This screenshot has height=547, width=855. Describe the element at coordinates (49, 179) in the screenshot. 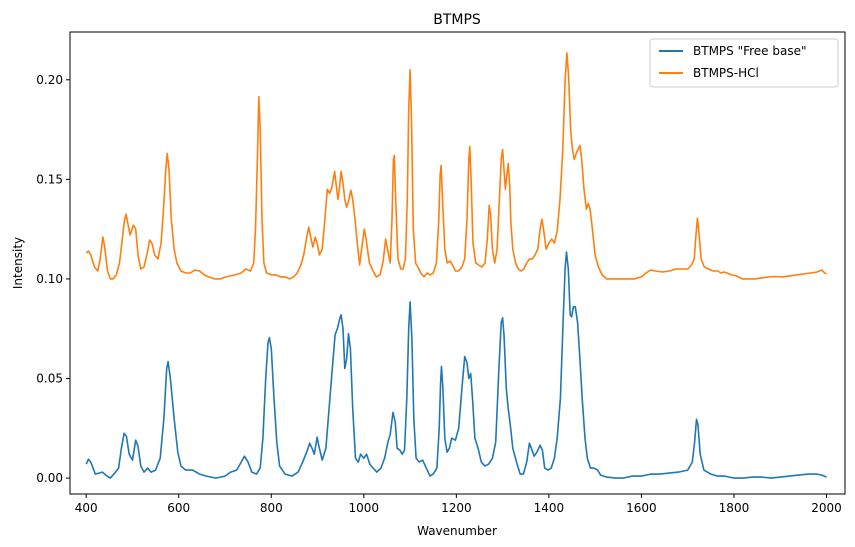

I see `y-tick-label: 0.15` at that location.